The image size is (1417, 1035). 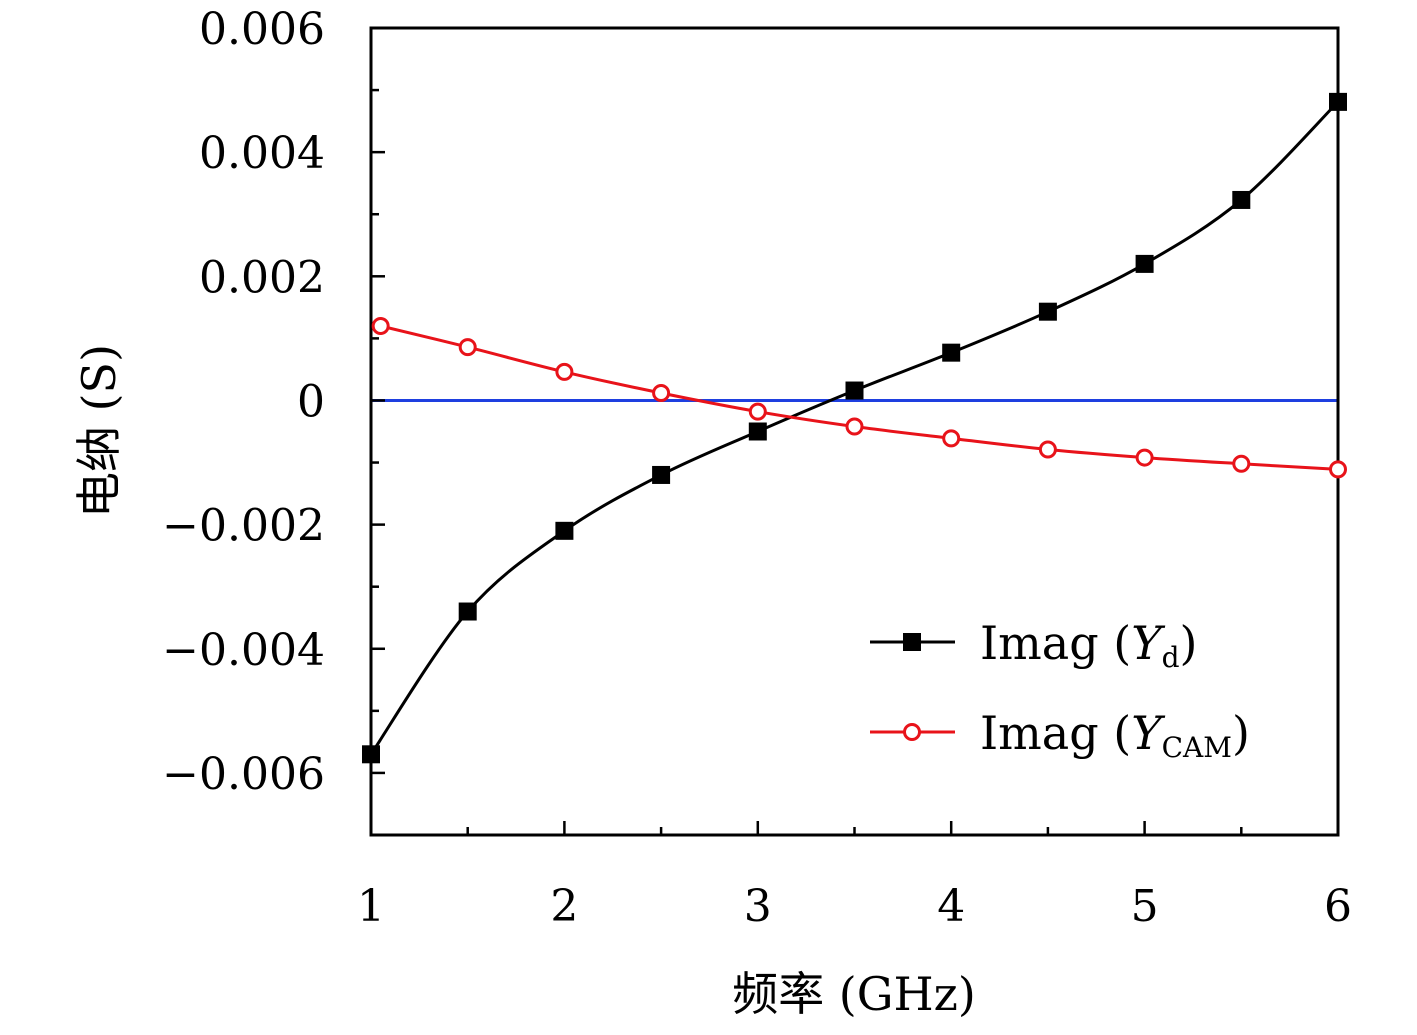 I want to click on x-axis-title: 频率 (GHz), so click(x=854, y=994).